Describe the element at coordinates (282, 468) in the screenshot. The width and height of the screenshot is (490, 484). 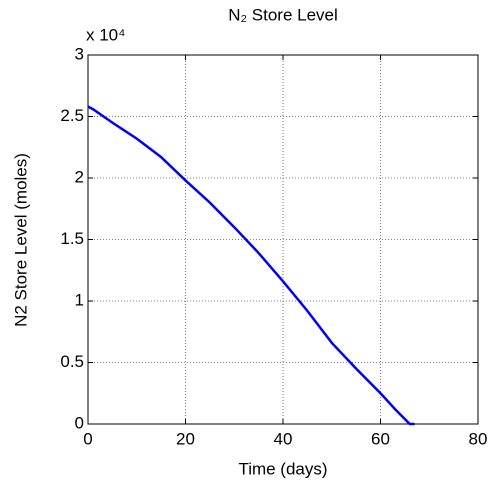
I see `x-axis-label: Time (days)` at that location.